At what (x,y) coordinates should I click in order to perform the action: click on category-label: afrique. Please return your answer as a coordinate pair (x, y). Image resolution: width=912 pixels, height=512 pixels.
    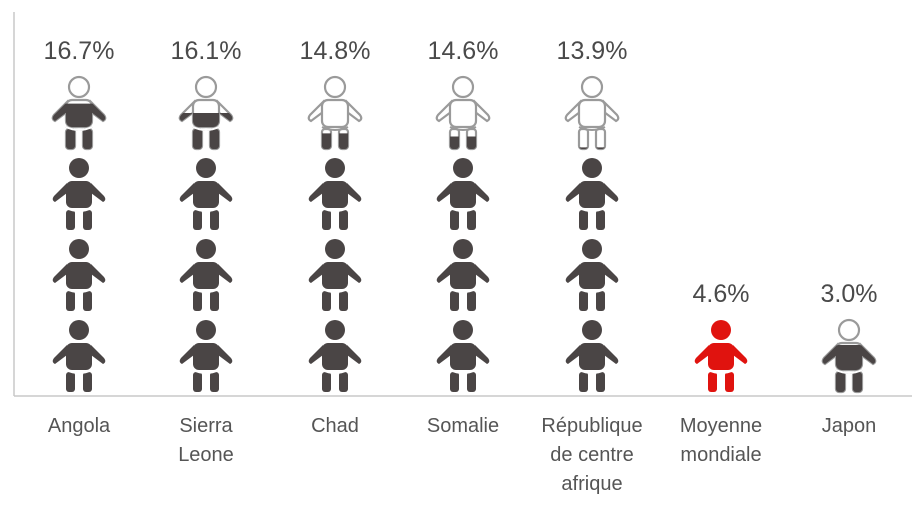
    Looking at the image, I should click on (591, 484).